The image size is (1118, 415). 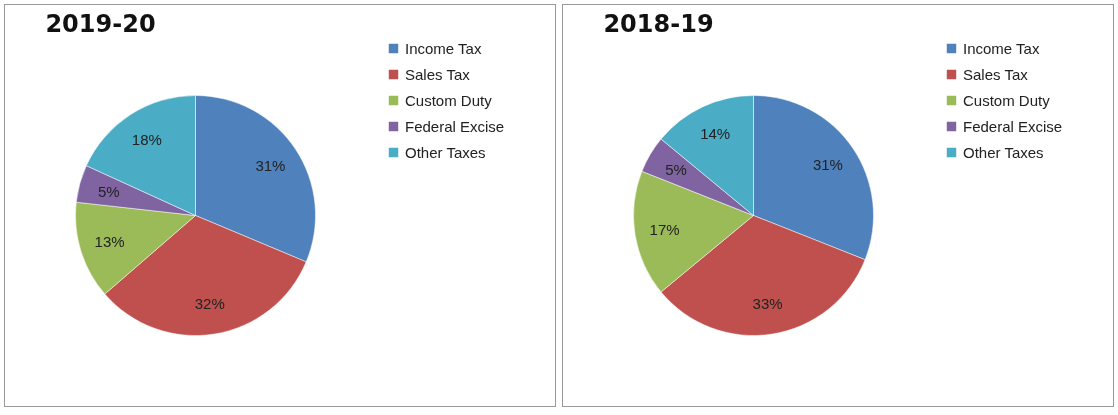 What do you see at coordinates (767, 304) in the screenshot?
I see `data-label: 33%` at bounding box center [767, 304].